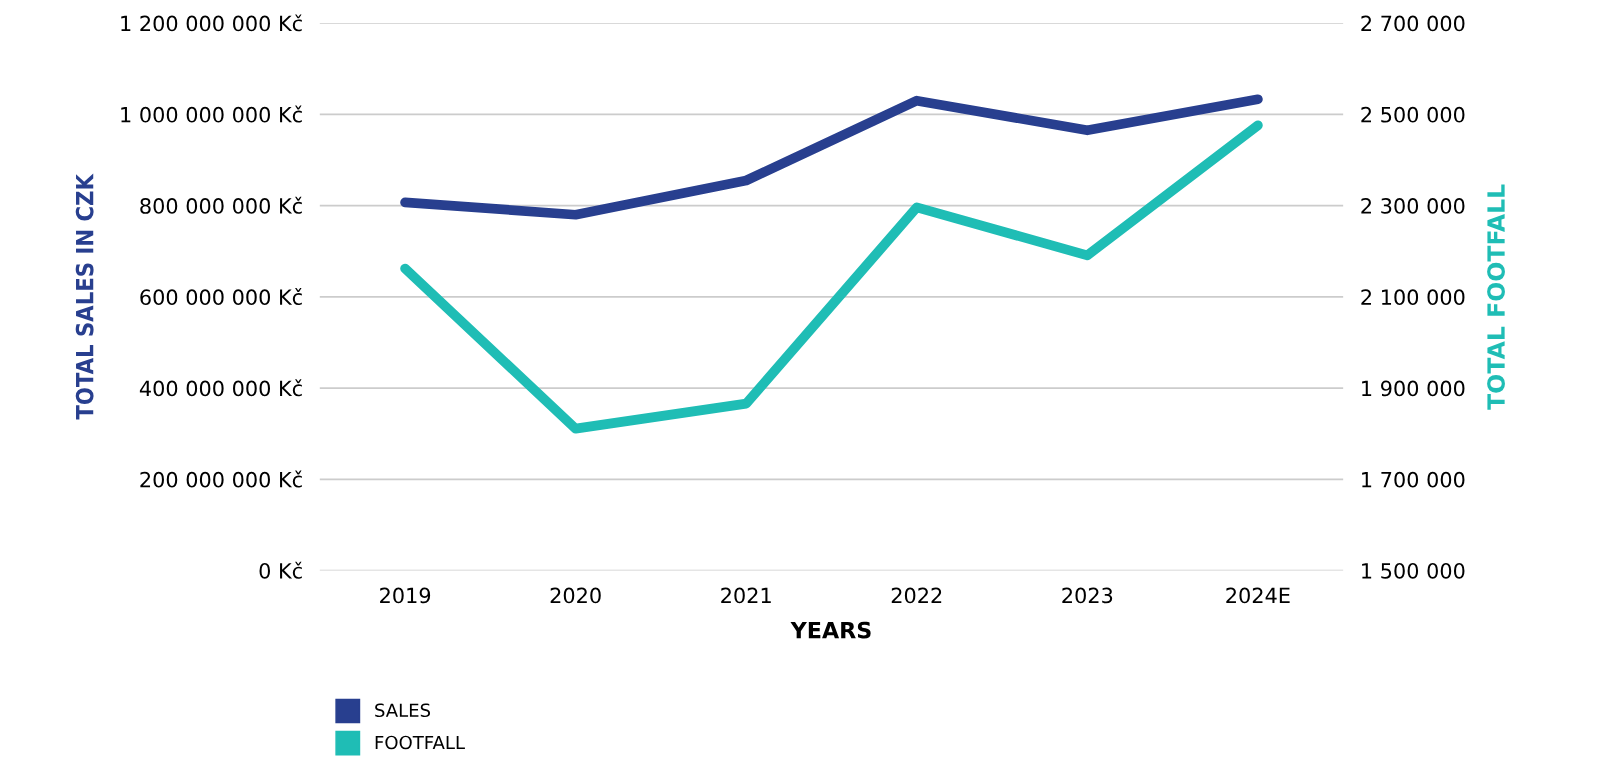 The image size is (1599, 771). Describe the element at coordinates (280, 570) in the screenshot. I see `y-tick-label: 0 Kč` at that location.